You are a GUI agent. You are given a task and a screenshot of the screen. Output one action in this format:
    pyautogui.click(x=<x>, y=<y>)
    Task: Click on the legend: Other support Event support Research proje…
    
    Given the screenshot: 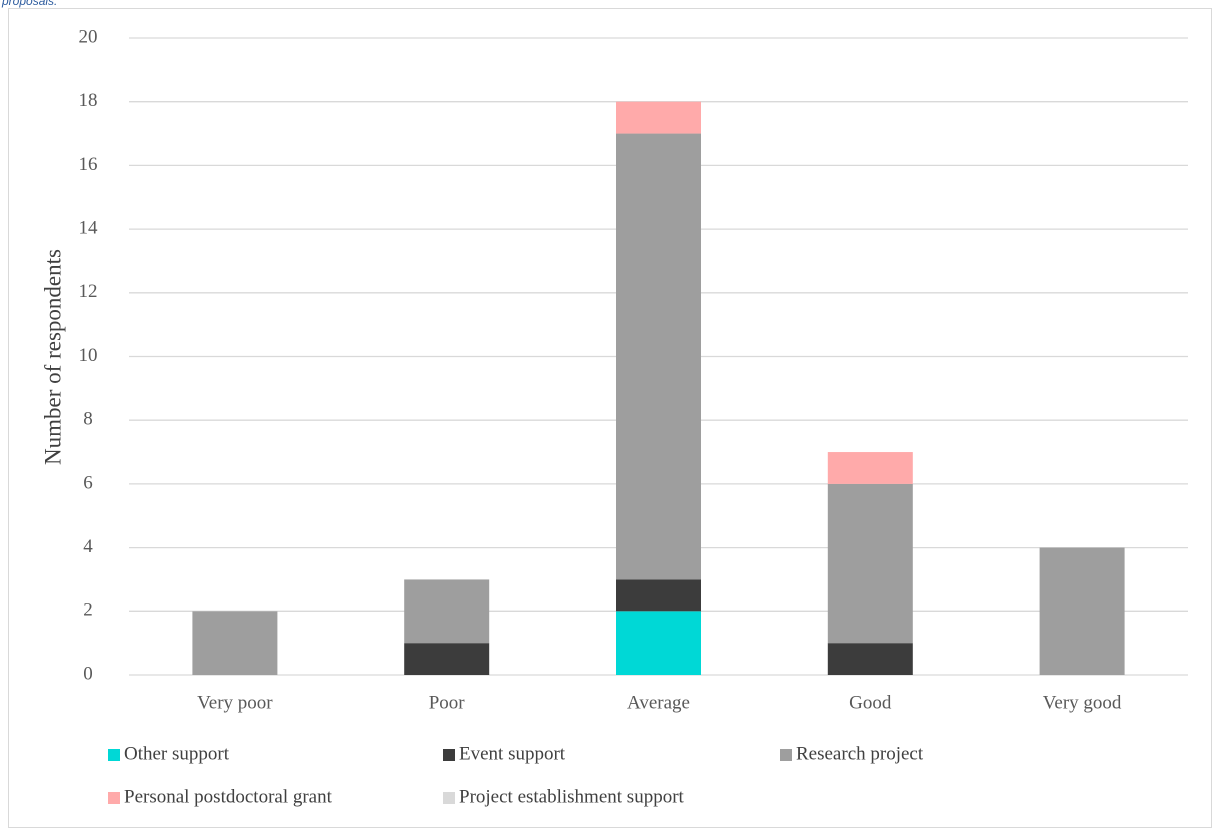 What is the action you would take?
    pyautogui.click(x=516, y=775)
    